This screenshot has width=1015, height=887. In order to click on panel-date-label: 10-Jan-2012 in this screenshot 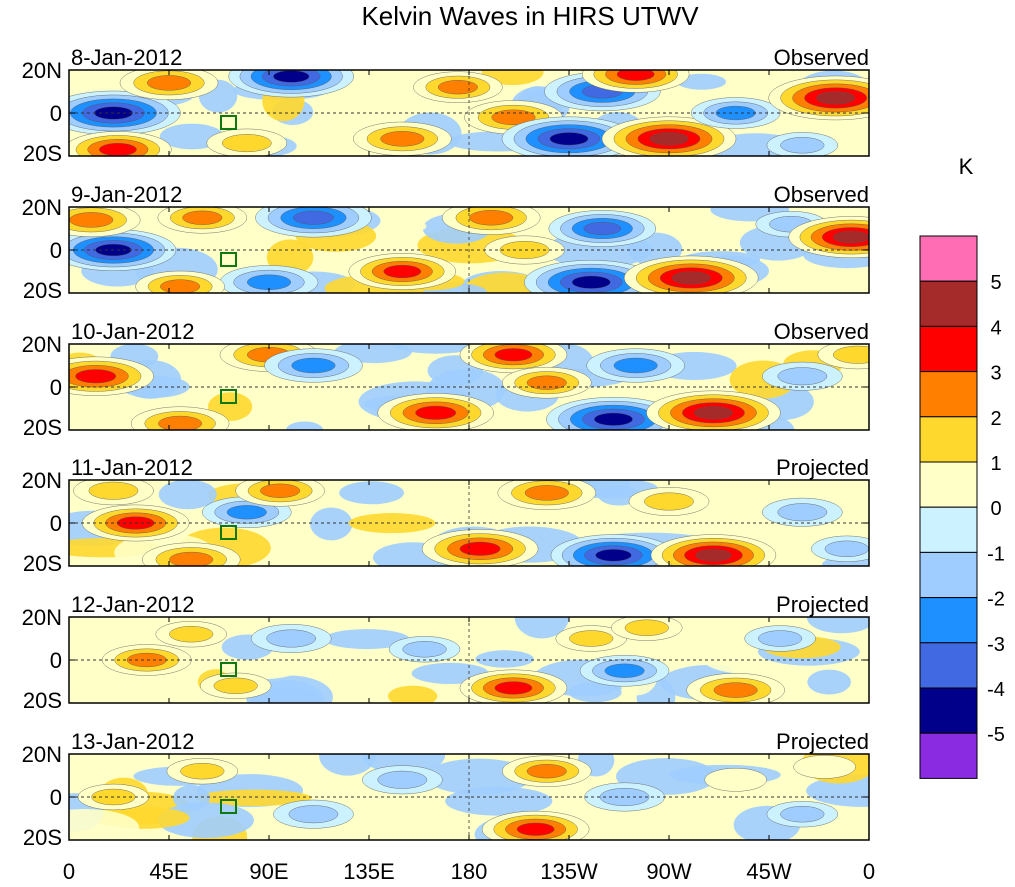, I will do `click(133, 331)`.